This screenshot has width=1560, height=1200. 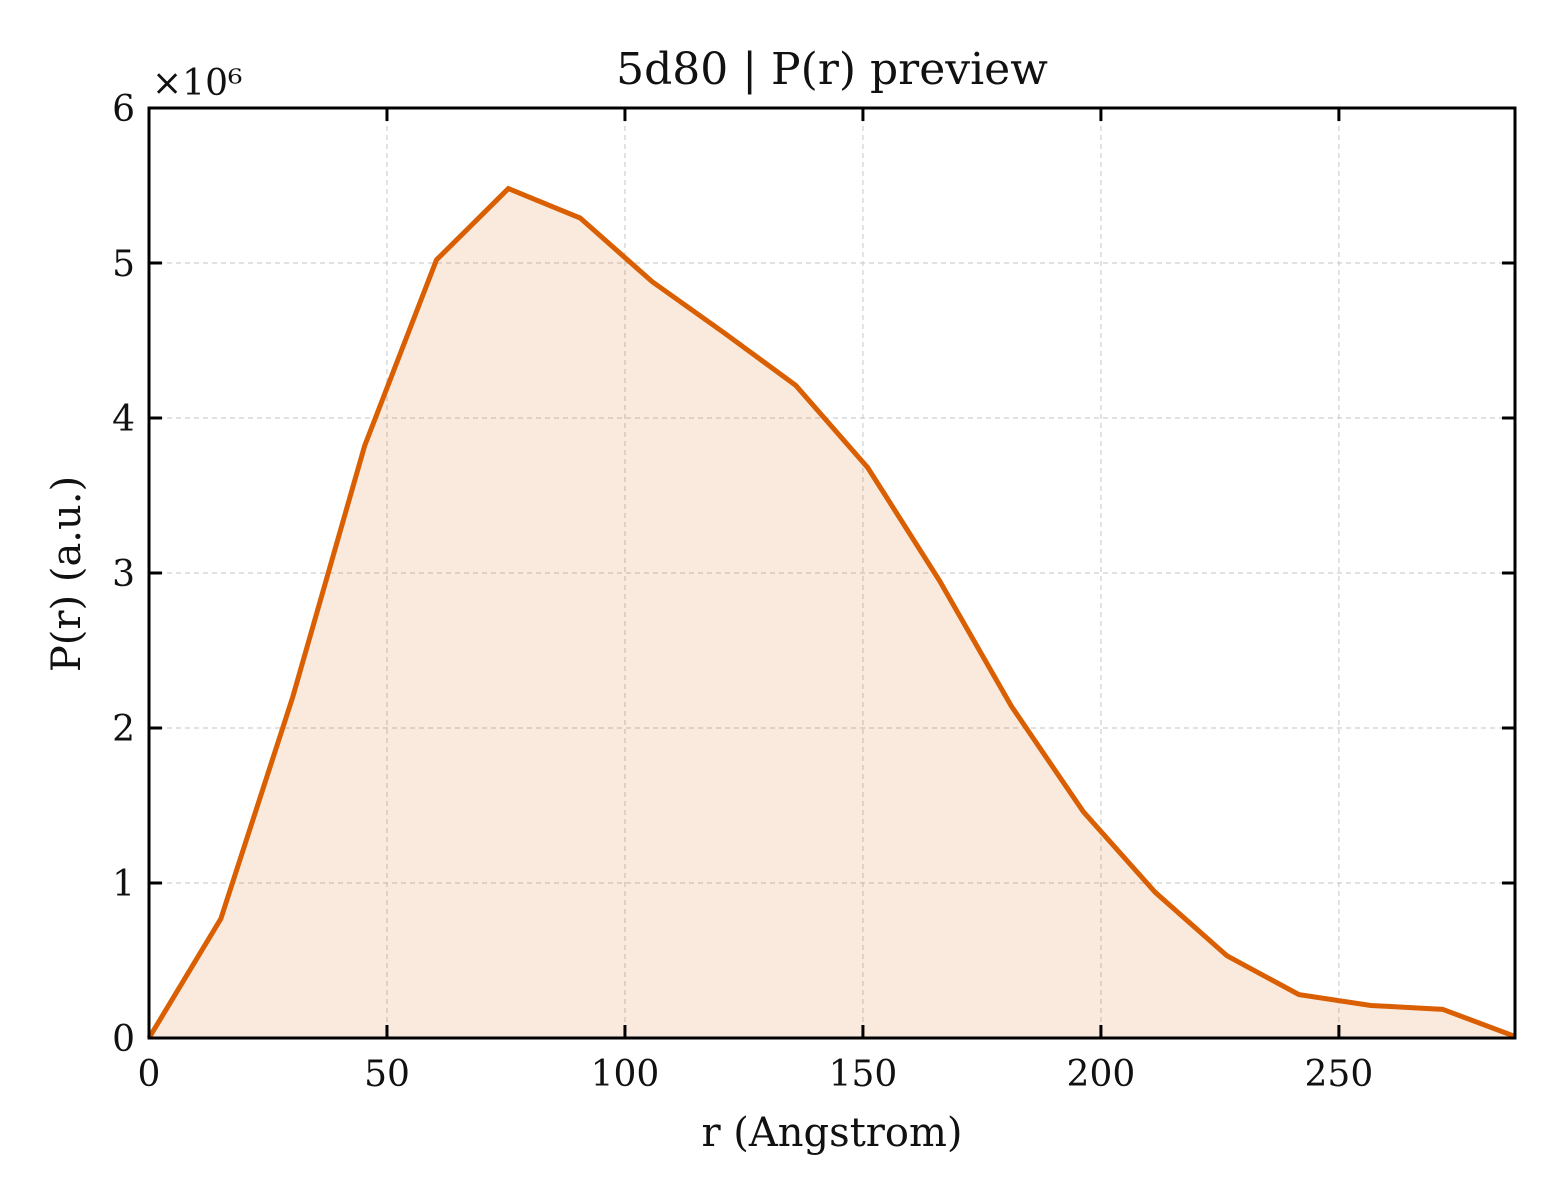 I want to click on y-tick-label: 5, so click(x=123, y=264).